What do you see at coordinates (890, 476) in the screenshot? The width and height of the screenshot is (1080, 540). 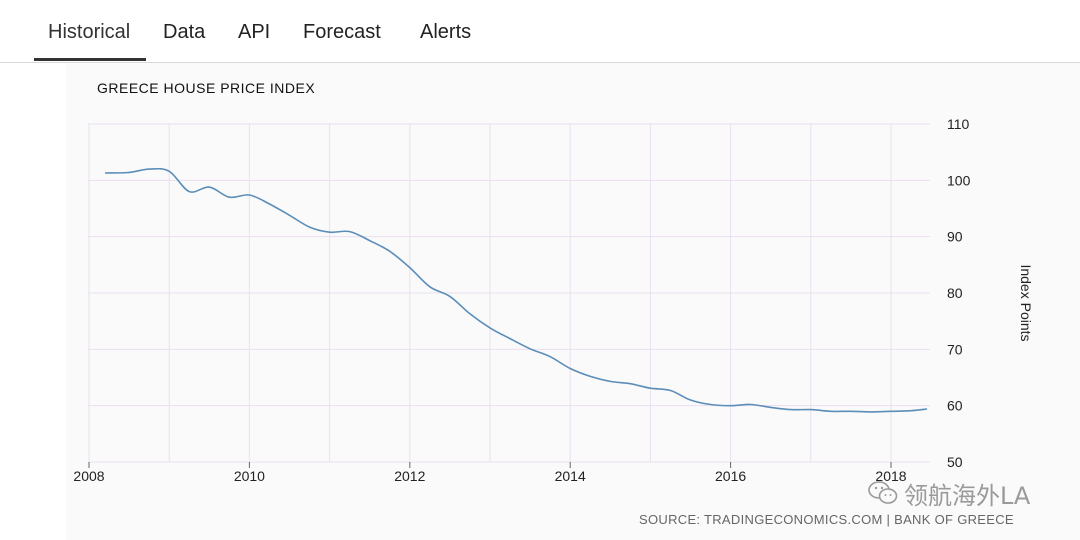 I see `x-tick-label: 2018` at bounding box center [890, 476].